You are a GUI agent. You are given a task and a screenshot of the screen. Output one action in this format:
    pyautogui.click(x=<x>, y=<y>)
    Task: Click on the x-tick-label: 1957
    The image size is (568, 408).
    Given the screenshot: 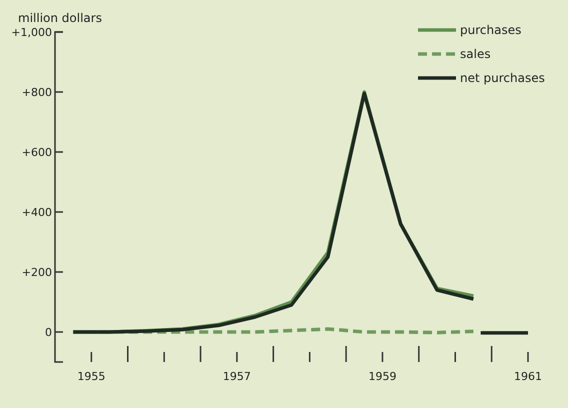 What is the action you would take?
    pyautogui.click(x=236, y=376)
    